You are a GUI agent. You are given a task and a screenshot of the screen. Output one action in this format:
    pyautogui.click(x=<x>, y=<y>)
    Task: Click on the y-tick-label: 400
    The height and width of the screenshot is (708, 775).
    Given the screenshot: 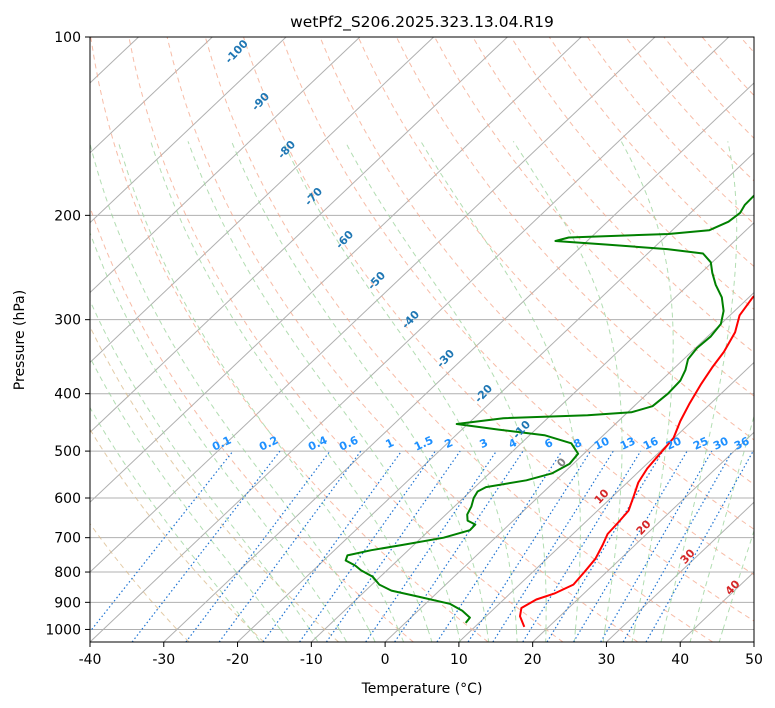 What is the action you would take?
    pyautogui.click(x=67, y=395)
    